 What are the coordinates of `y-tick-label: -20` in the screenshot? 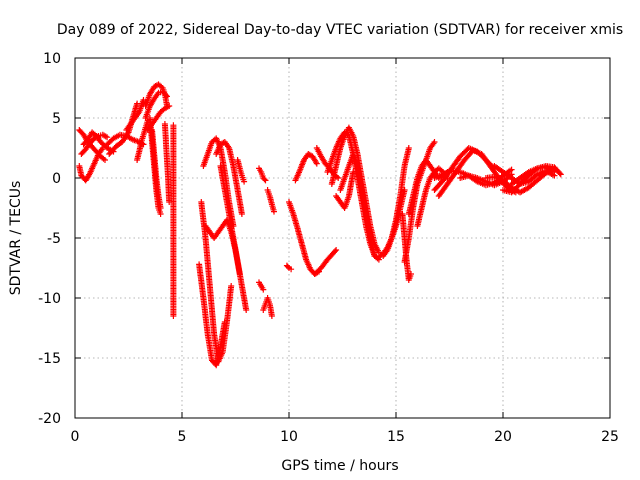 It's located at (49, 419).